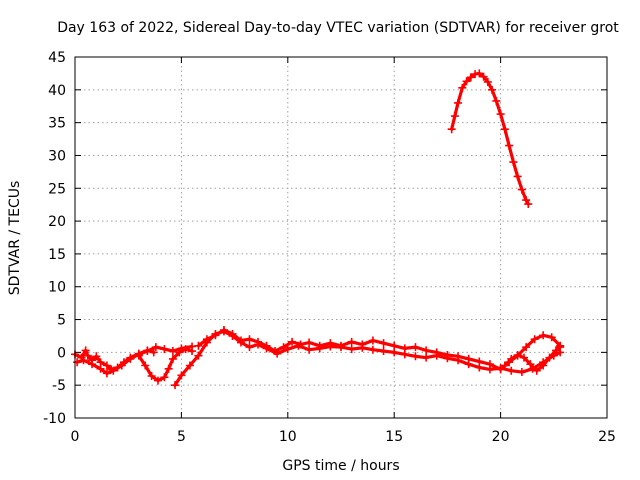 The height and width of the screenshot is (480, 640). I want to click on y-tick-label: 0, so click(61, 353).